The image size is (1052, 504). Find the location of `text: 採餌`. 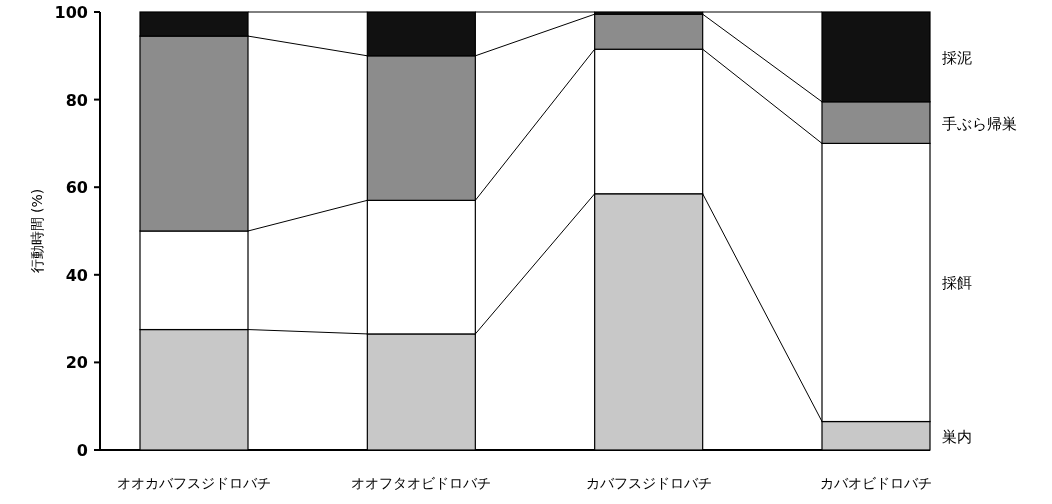

text: 採餌 is located at coordinates (957, 283).